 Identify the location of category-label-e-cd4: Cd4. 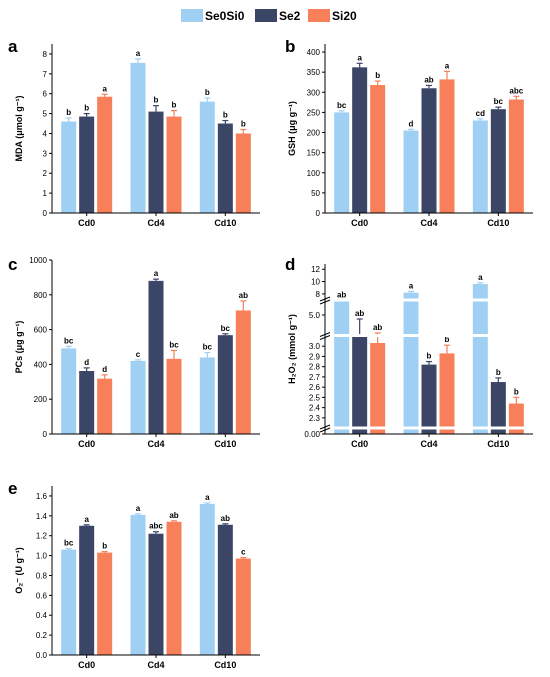
(155, 665).